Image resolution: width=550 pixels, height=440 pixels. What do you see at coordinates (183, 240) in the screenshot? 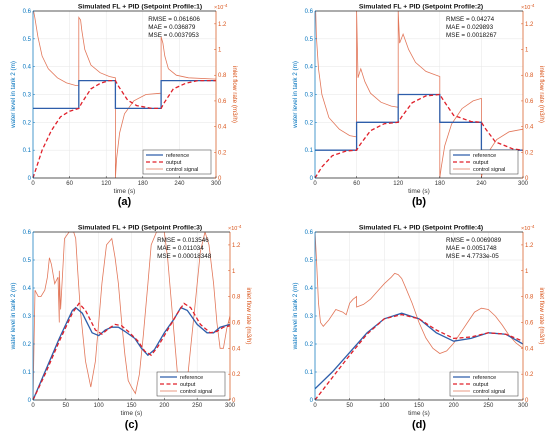
I see `metric-text: RMSE = 0.013546` at bounding box center [183, 240].